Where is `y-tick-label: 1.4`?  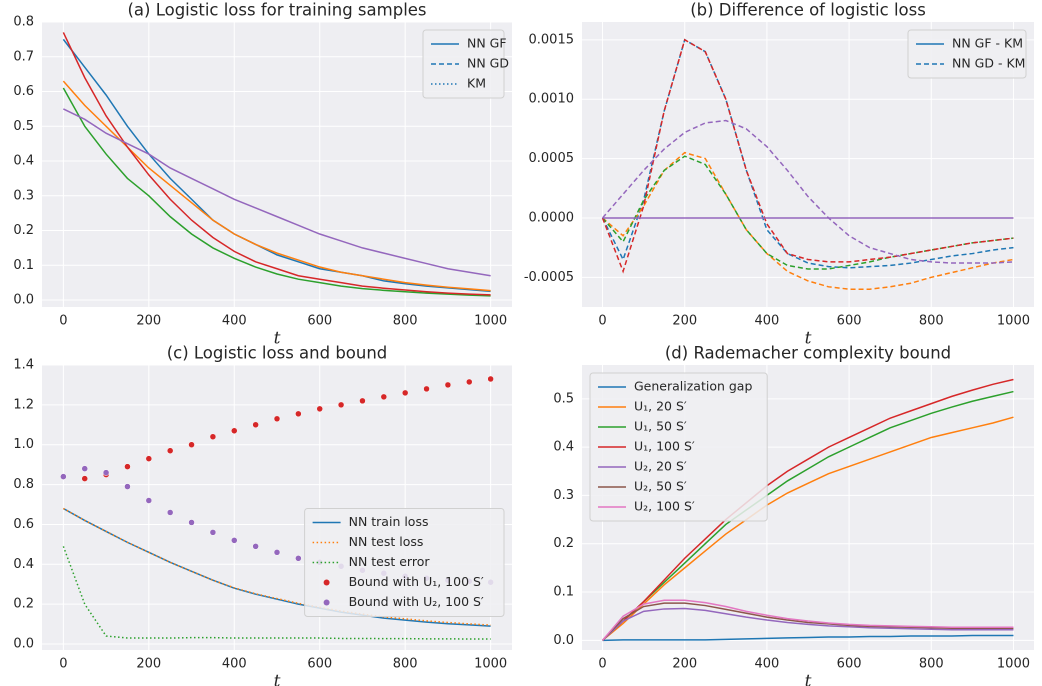 y-tick-label: 1.4 is located at coordinates (23, 365).